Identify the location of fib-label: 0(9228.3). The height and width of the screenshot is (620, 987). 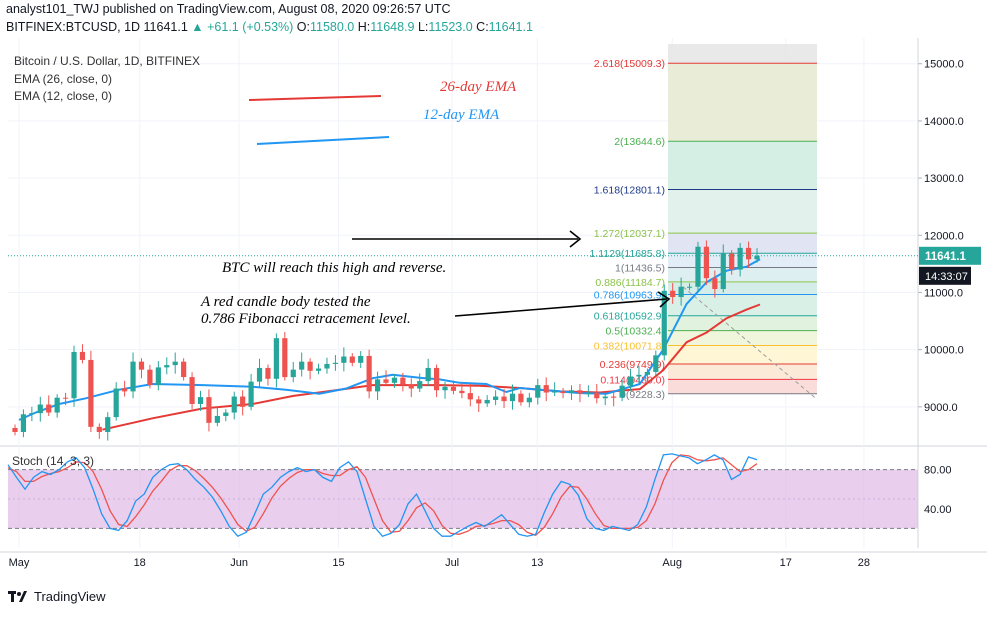
(642, 395).